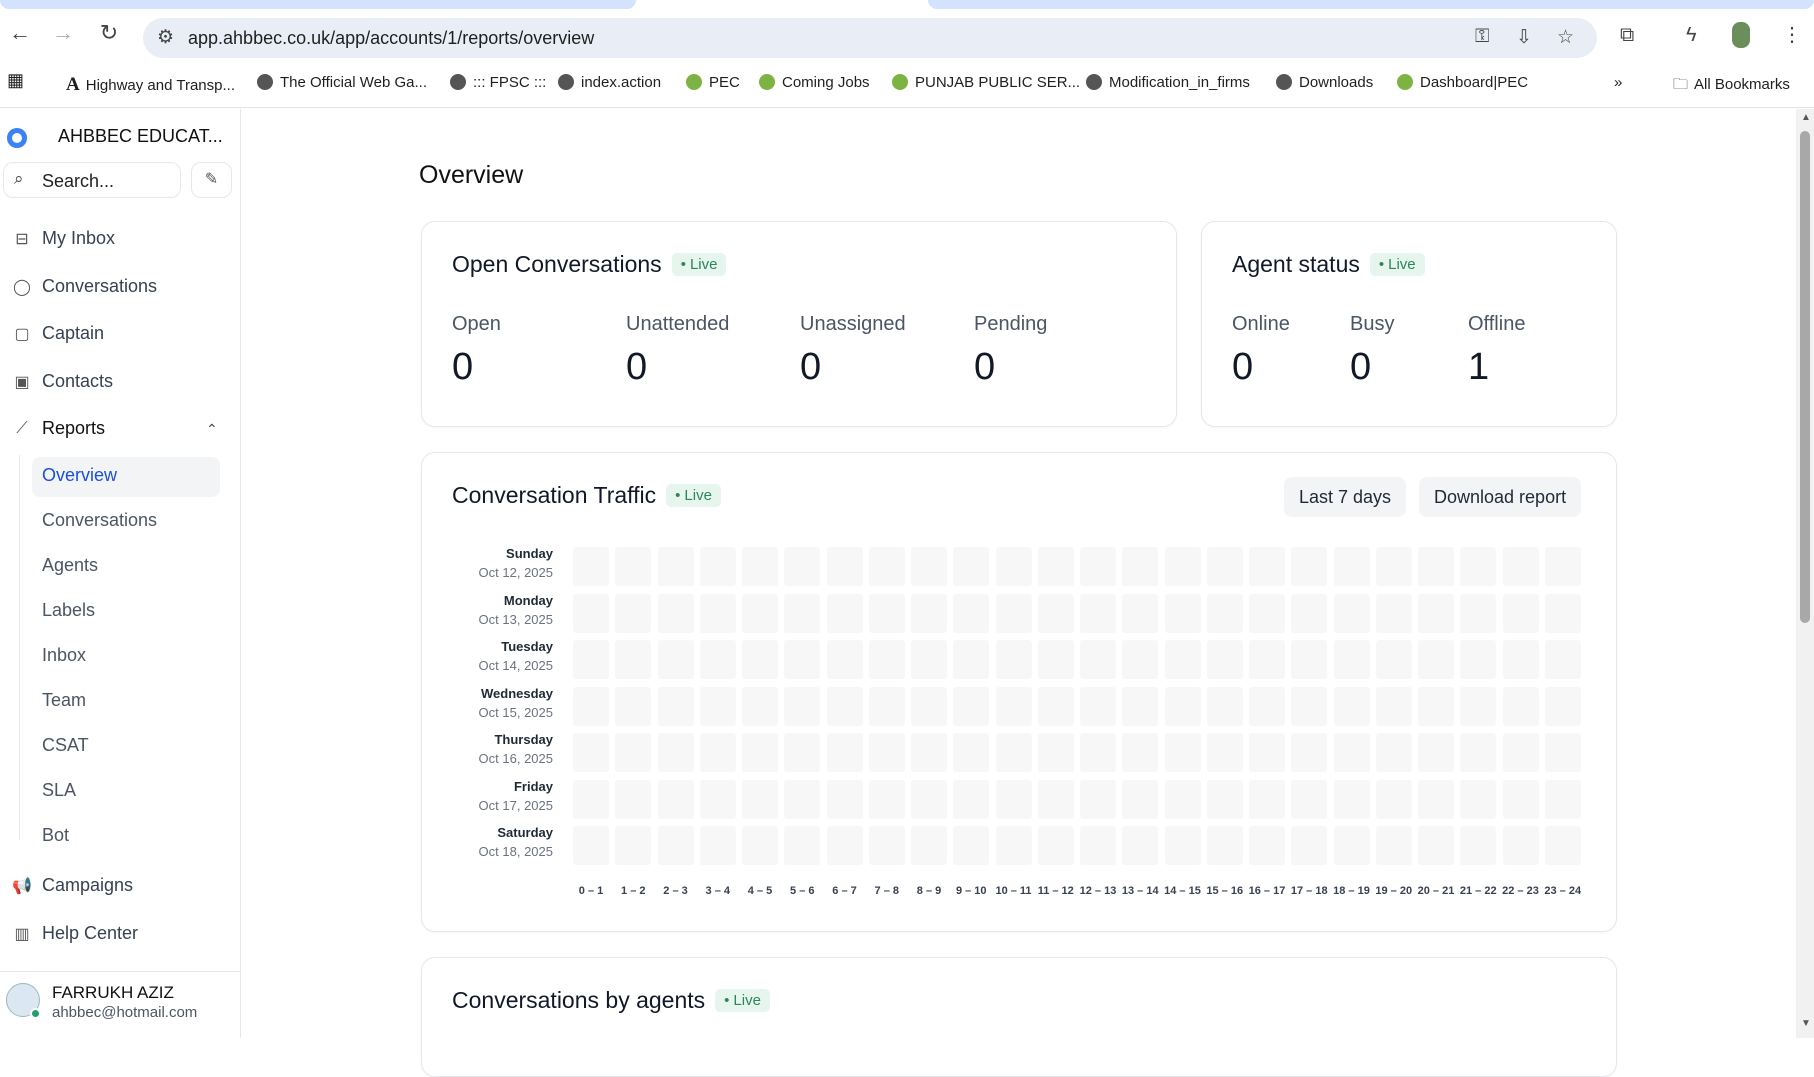 Image resolution: width=1814 pixels, height=1077 pixels. What do you see at coordinates (63, 238) in the screenshot?
I see `sidebar-item-my-inbox: ⊟ My Inbox` at bounding box center [63, 238].